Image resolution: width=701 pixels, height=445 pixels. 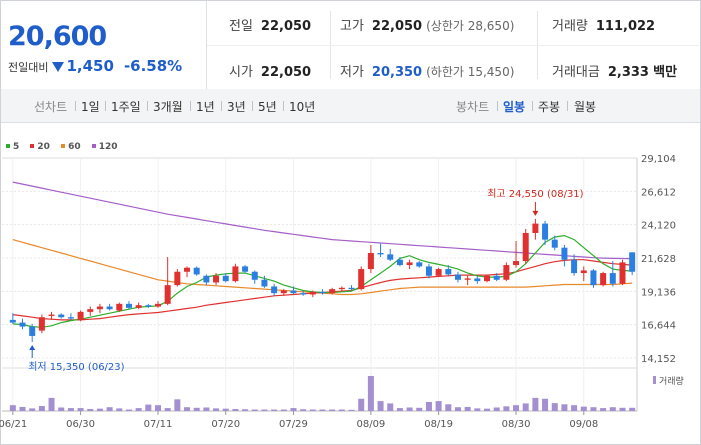 I want to click on change-percent: -6.58%, so click(x=153, y=66).